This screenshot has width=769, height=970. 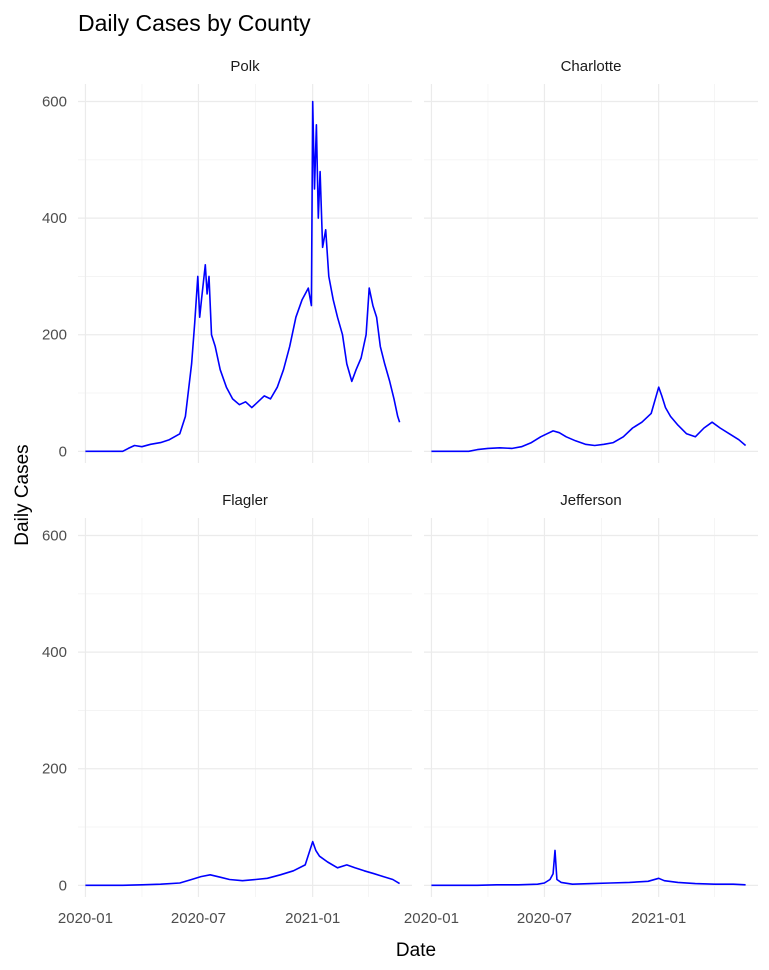 I want to click on facet-label-flagler: Flagler, so click(x=245, y=500).